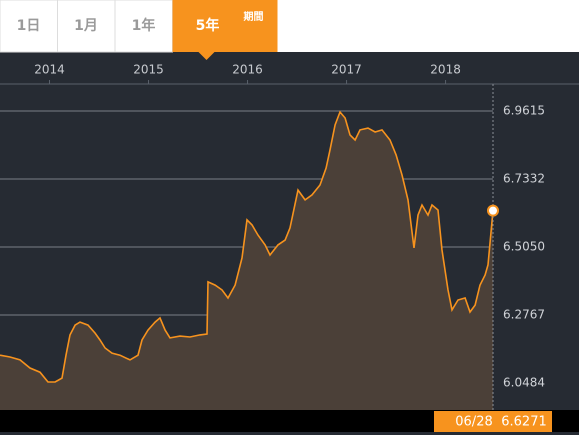 The width and height of the screenshot is (579, 439). I want to click on x-tick-label: 2017, so click(346, 70).